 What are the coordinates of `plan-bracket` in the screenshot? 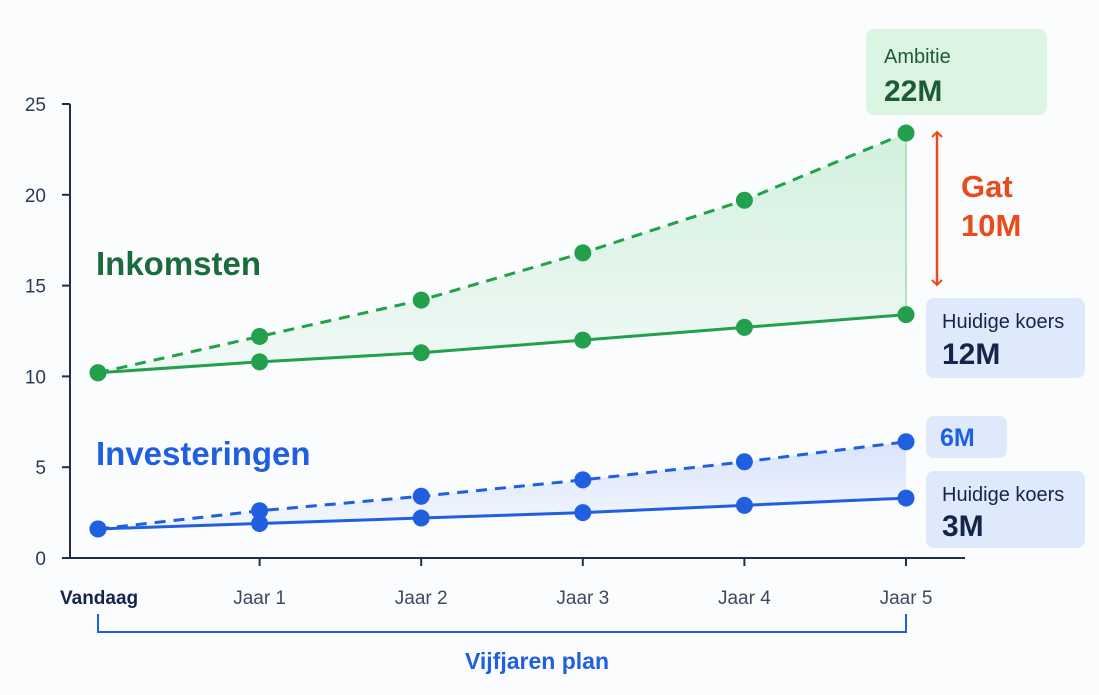 It's located at (502, 623).